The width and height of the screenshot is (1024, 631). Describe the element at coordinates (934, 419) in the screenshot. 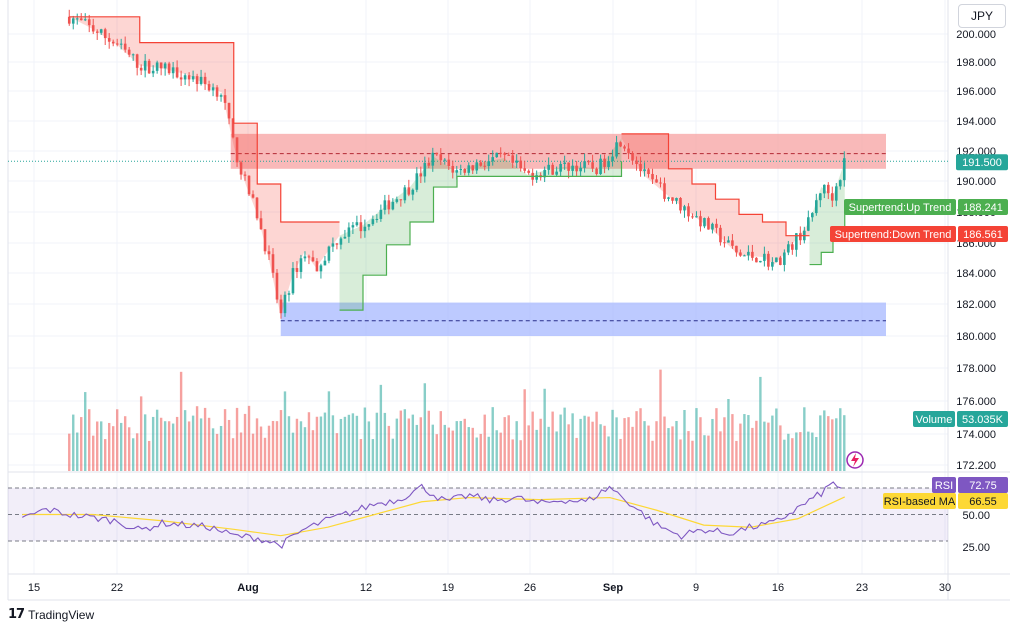

I see `volume-name-tag-bg` at that location.